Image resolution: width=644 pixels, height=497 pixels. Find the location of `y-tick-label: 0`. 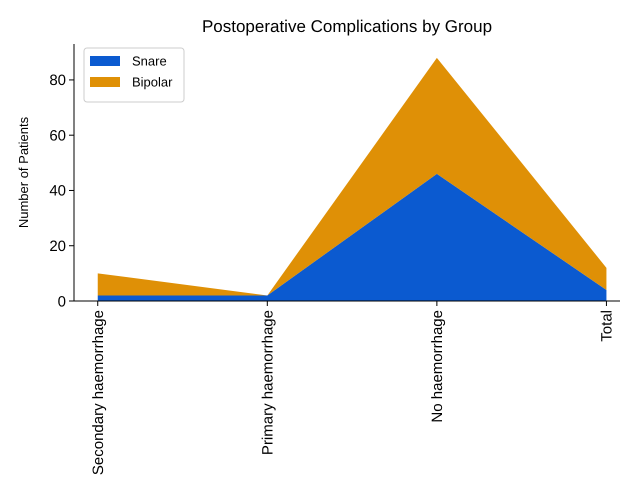

y-tick-label: 0 is located at coordinates (62, 301).